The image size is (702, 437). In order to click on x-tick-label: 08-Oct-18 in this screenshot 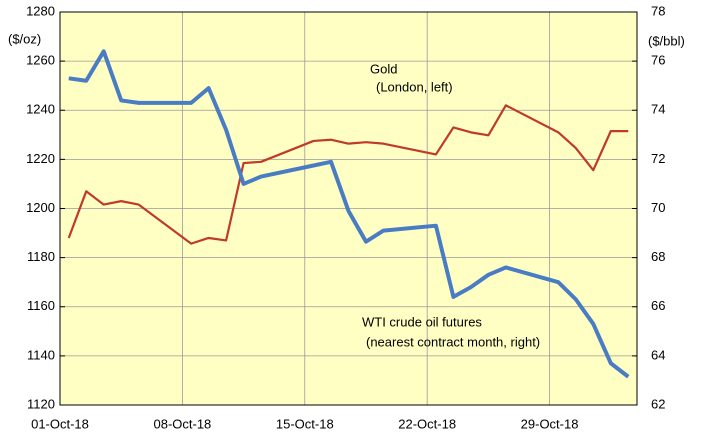, I will do `click(182, 423)`.